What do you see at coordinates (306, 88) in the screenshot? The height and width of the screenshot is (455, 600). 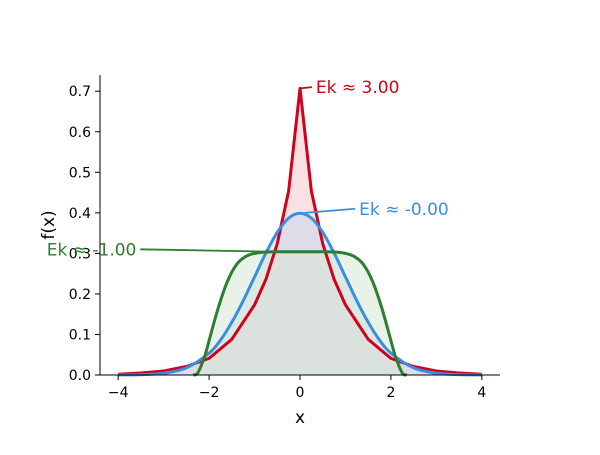 I see `annotation-1-leader` at bounding box center [306, 88].